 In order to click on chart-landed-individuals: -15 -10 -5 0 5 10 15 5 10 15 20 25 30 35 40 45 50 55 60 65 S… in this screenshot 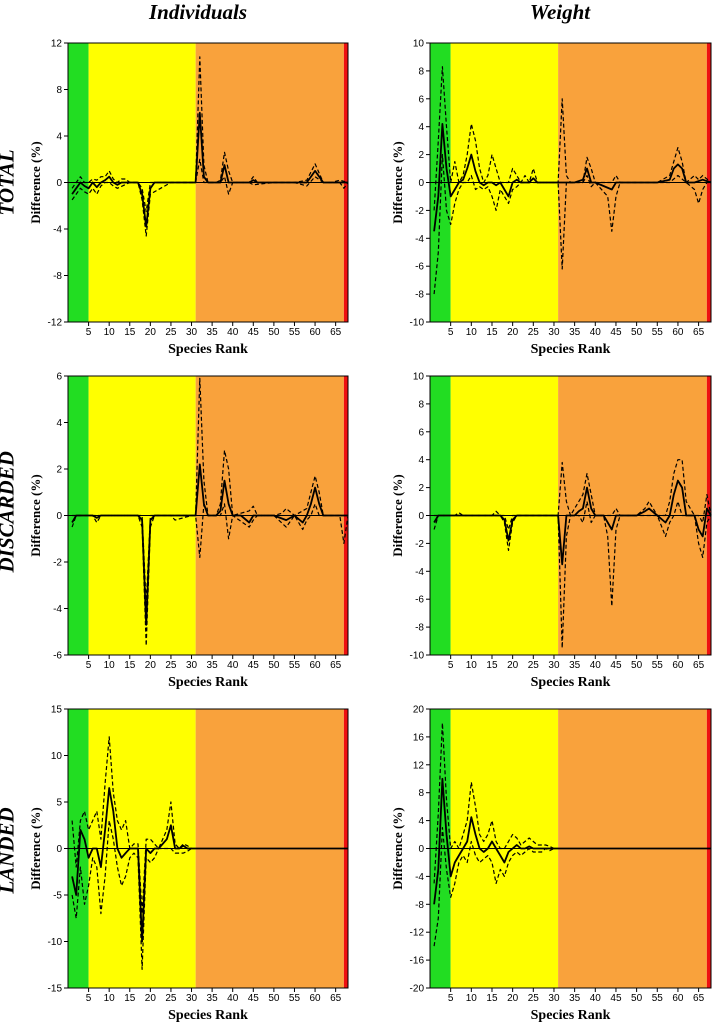, I will do `click(188, 864)`.